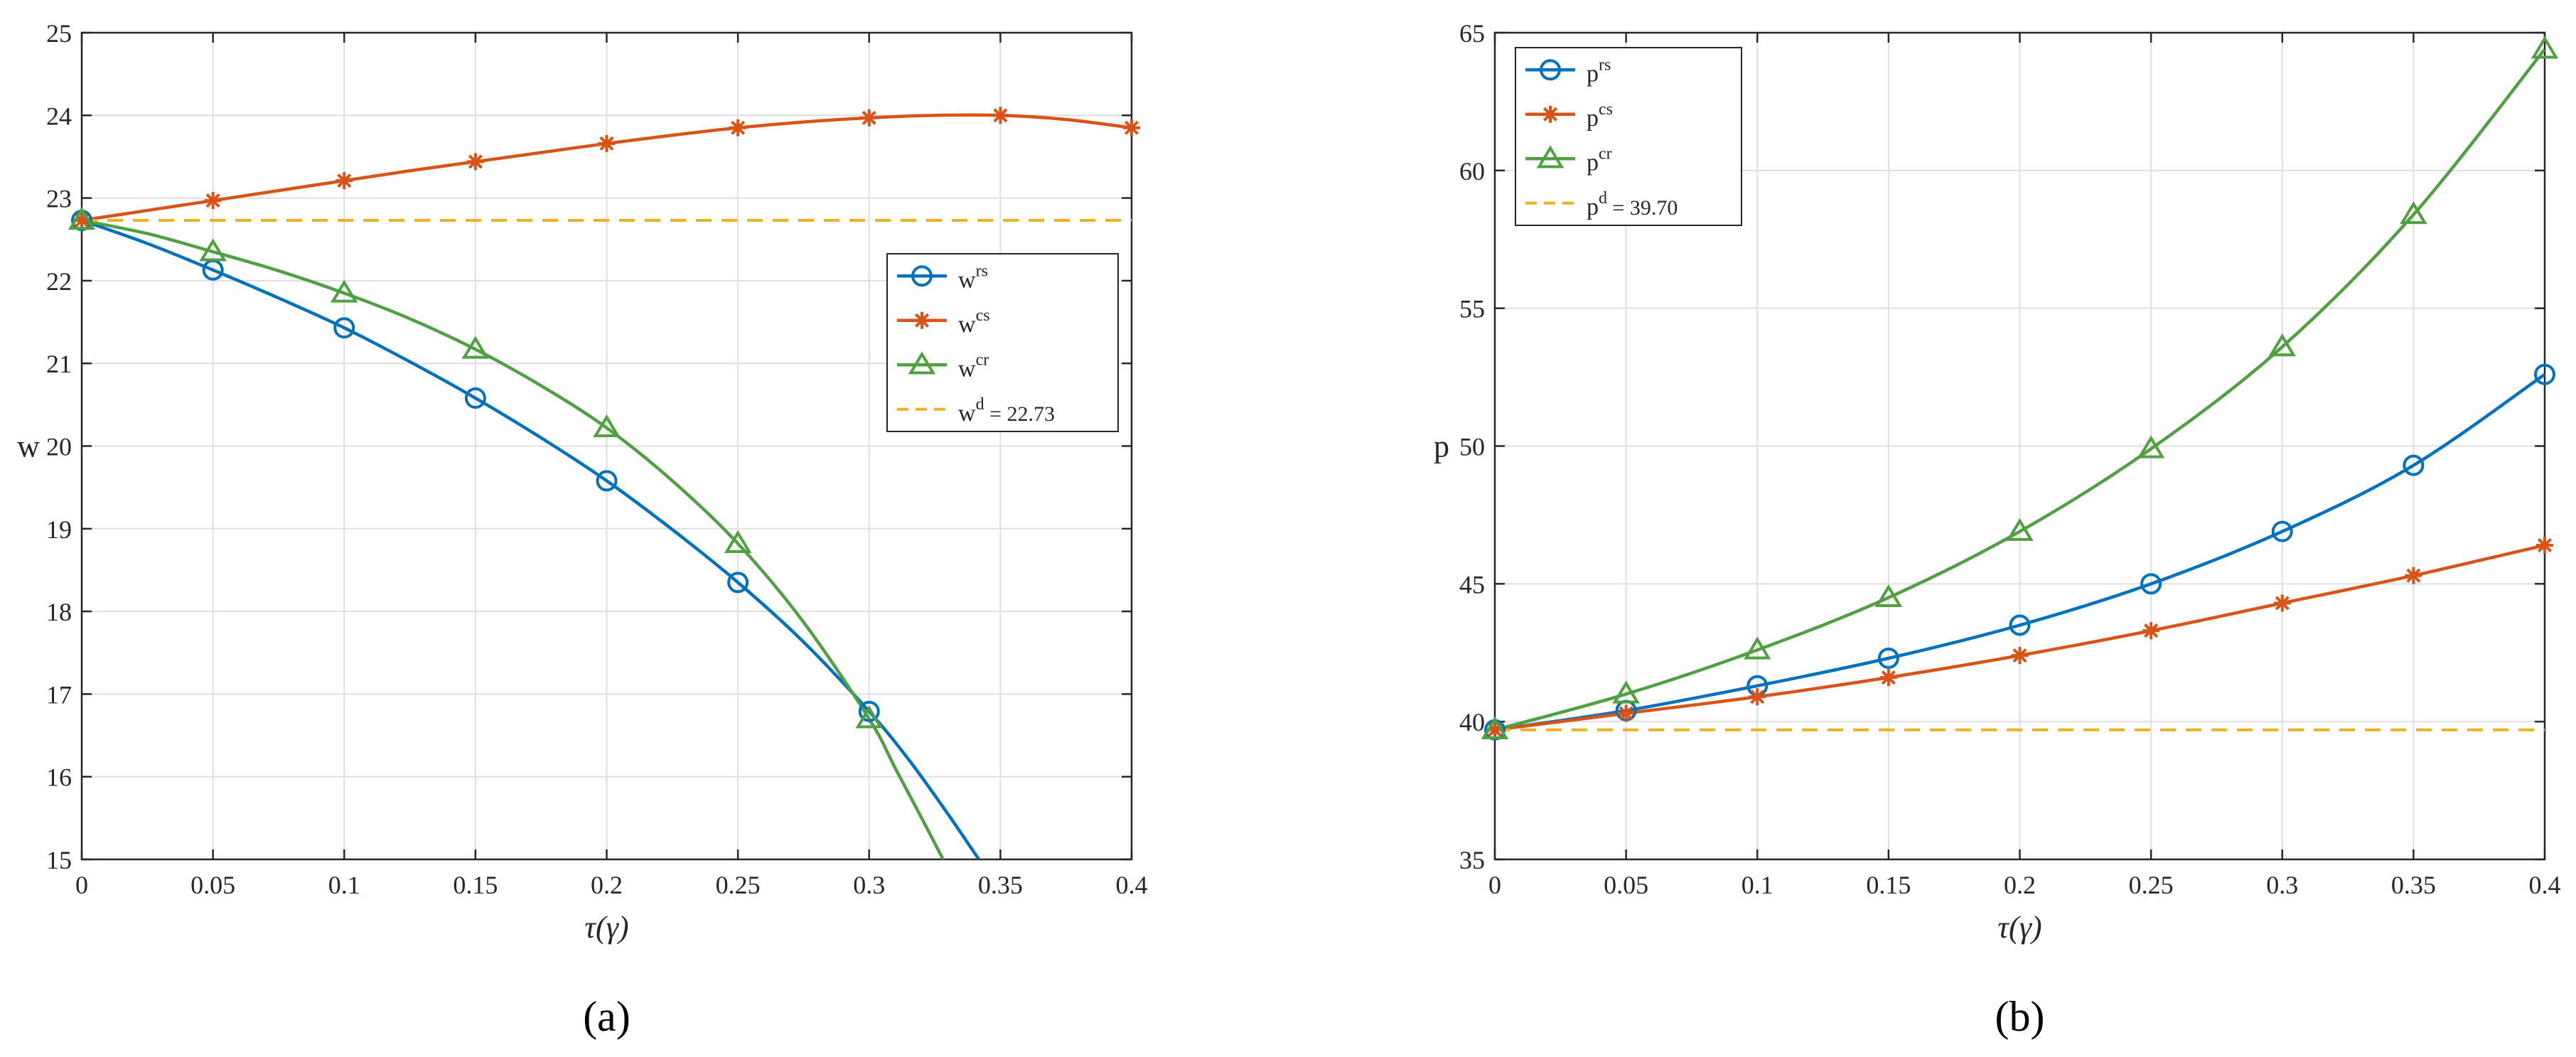 This screenshot has width=2576, height=1057. What do you see at coordinates (2020, 552) in the screenshot?
I see `series-p-rs-line` at bounding box center [2020, 552].